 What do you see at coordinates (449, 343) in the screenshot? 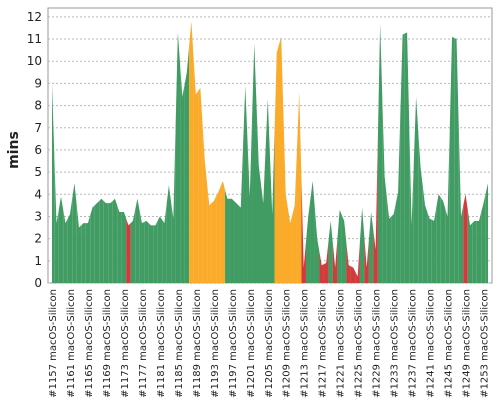
I see `x-tick-label: #1245 macOS-Silicon` at bounding box center [449, 343].